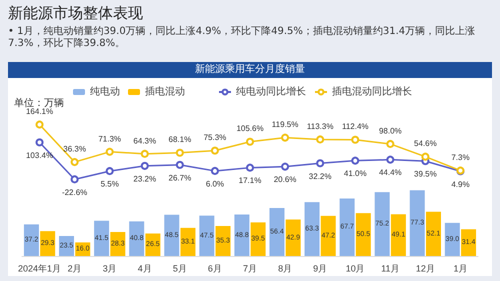  What do you see at coordinates (250, 129) in the screenshot?
I see `data-label: 105.6%` at bounding box center [250, 129].